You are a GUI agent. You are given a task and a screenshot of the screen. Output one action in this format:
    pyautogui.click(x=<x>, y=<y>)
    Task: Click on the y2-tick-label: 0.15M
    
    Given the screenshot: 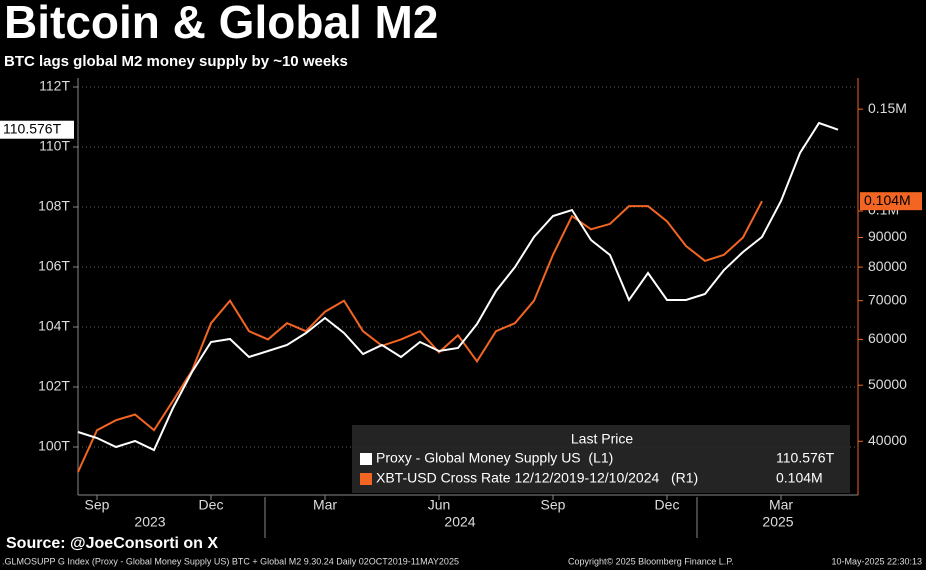 What is the action you would take?
    pyautogui.click(x=887, y=108)
    